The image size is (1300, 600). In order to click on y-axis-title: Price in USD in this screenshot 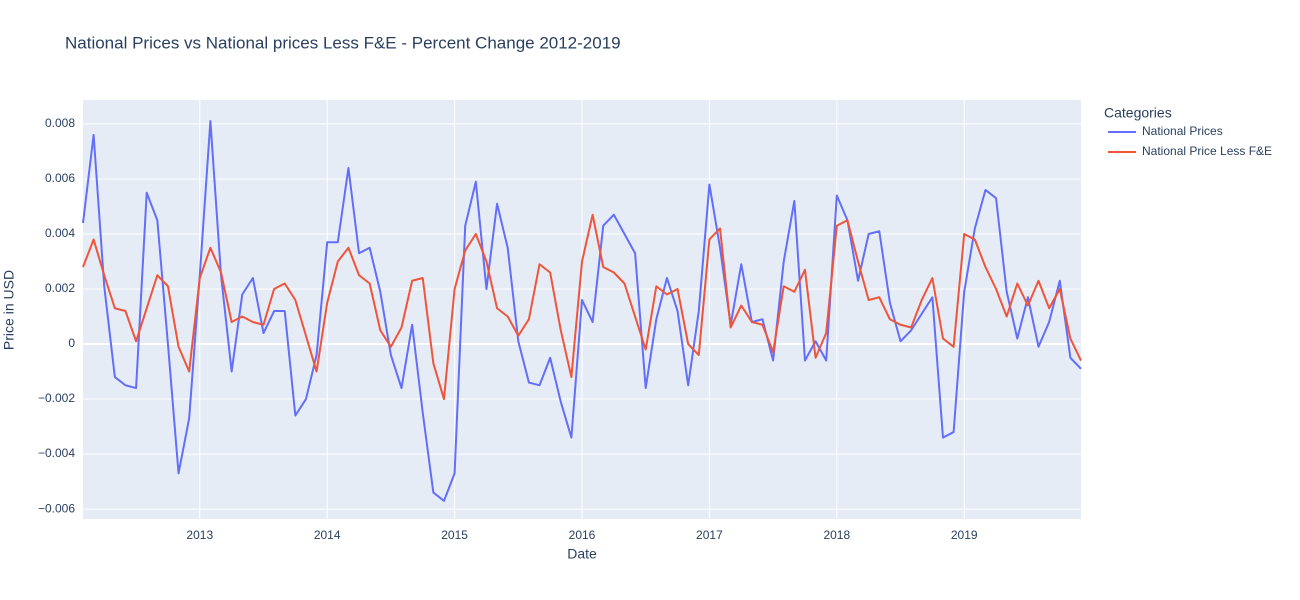, I will do `click(9, 310)`.